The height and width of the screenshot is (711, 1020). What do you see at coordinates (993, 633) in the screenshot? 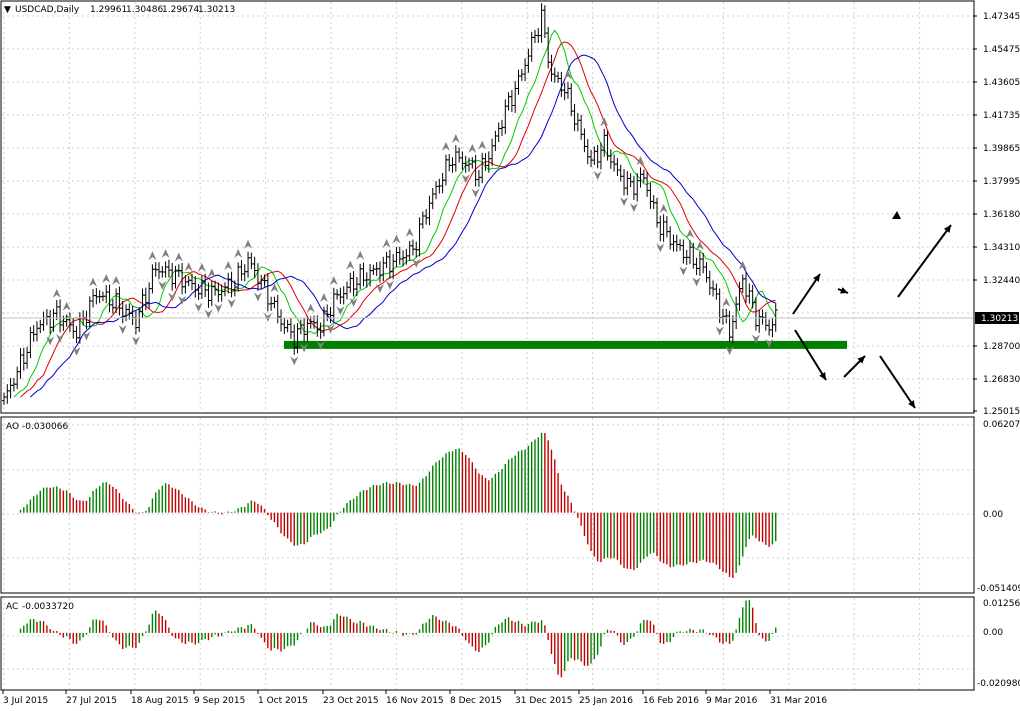
I see `ac-tick-label: 0.00` at bounding box center [993, 633].